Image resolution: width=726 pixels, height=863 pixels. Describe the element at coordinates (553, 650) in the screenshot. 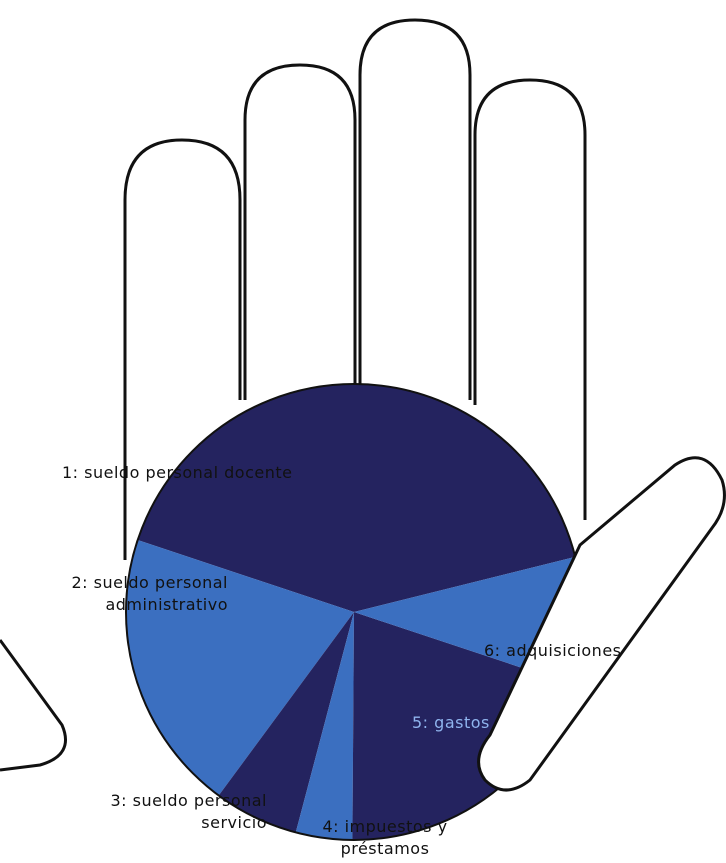

I see `slice-label: 6: adquisiciones` at that location.